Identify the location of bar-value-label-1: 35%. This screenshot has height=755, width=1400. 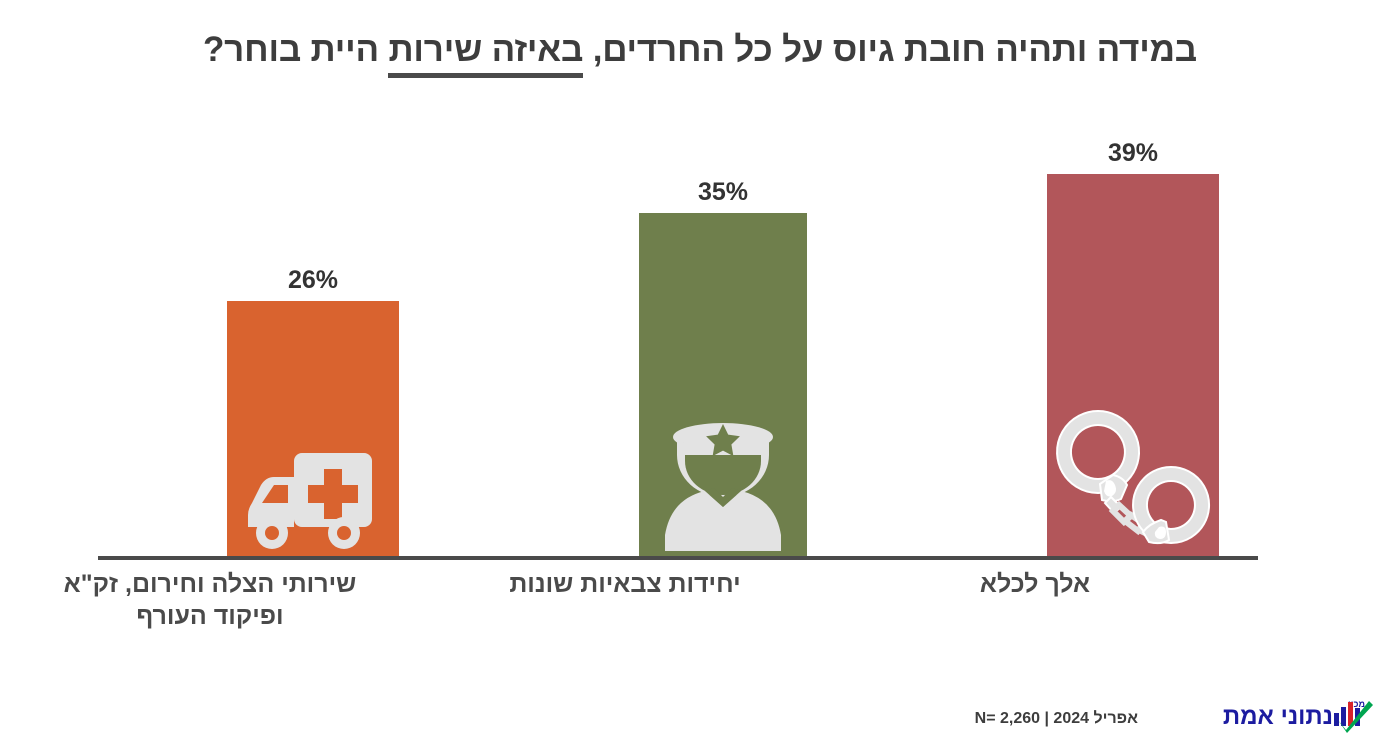
(723, 192).